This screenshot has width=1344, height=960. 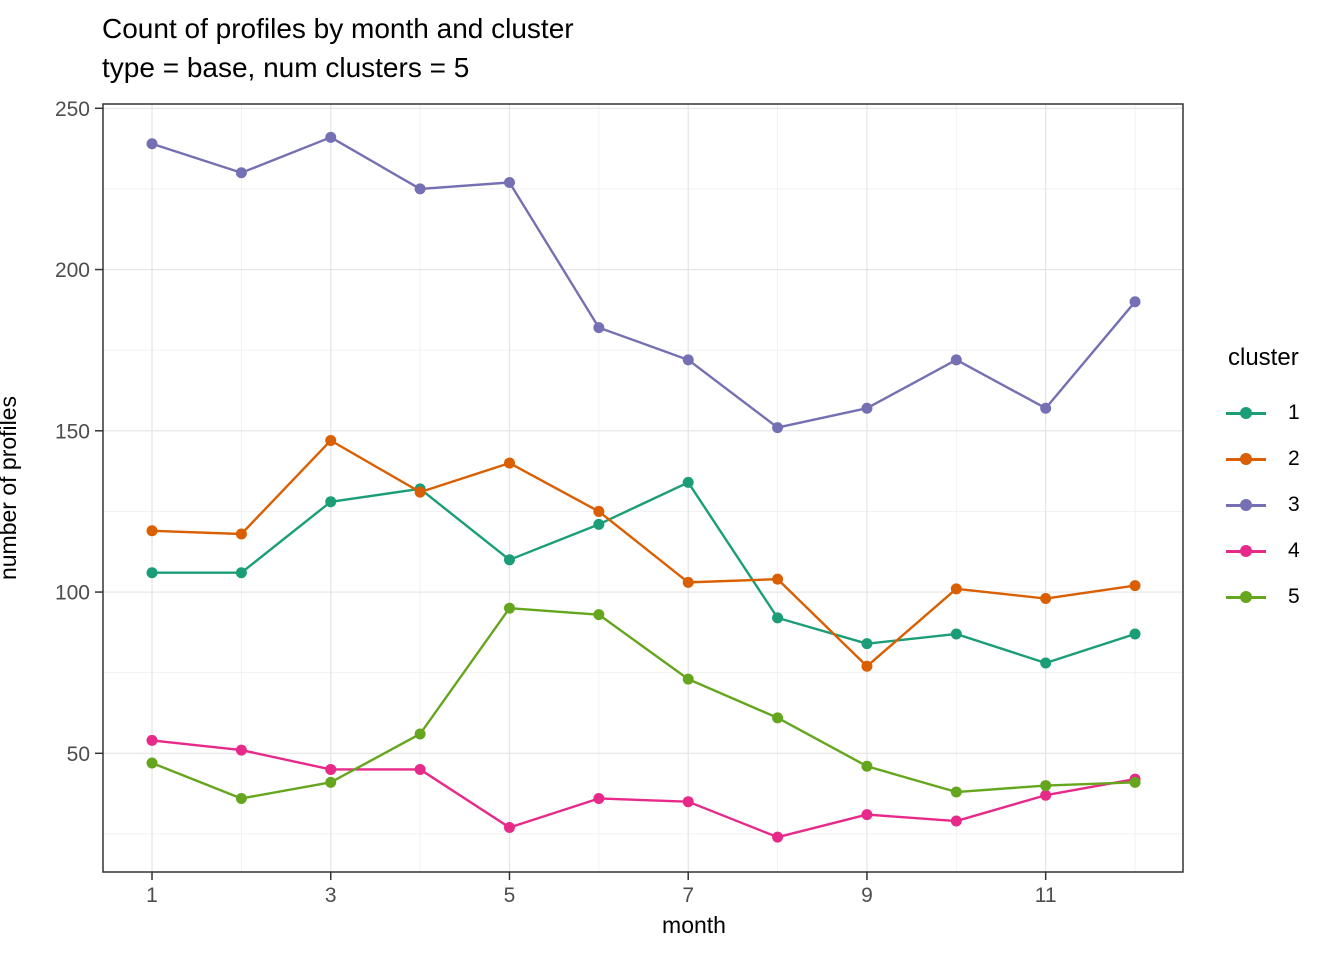 I want to click on x-tick-label: 7, so click(x=688, y=895).